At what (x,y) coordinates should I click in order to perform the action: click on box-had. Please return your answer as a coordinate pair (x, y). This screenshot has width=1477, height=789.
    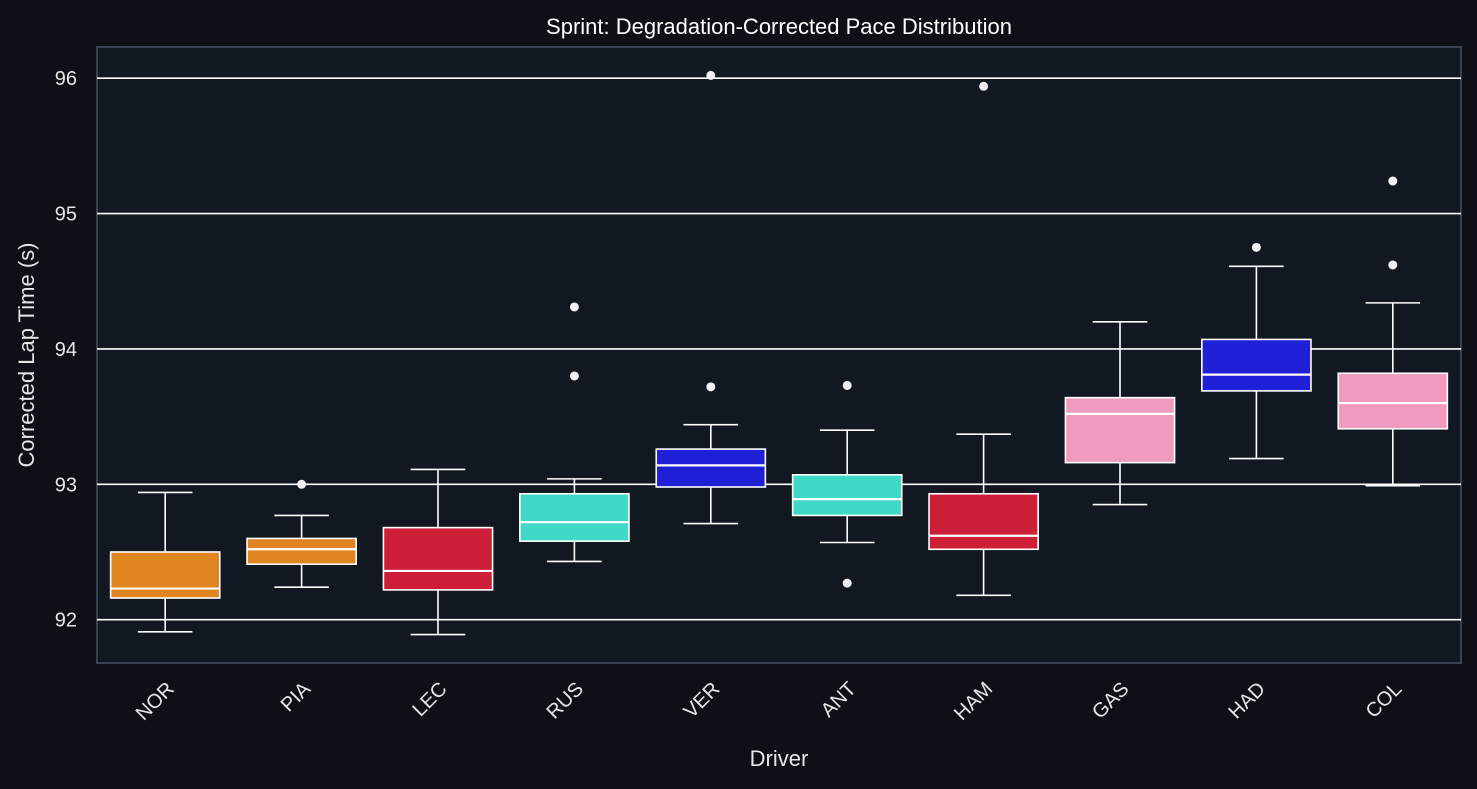
    Looking at the image, I should click on (1256, 351).